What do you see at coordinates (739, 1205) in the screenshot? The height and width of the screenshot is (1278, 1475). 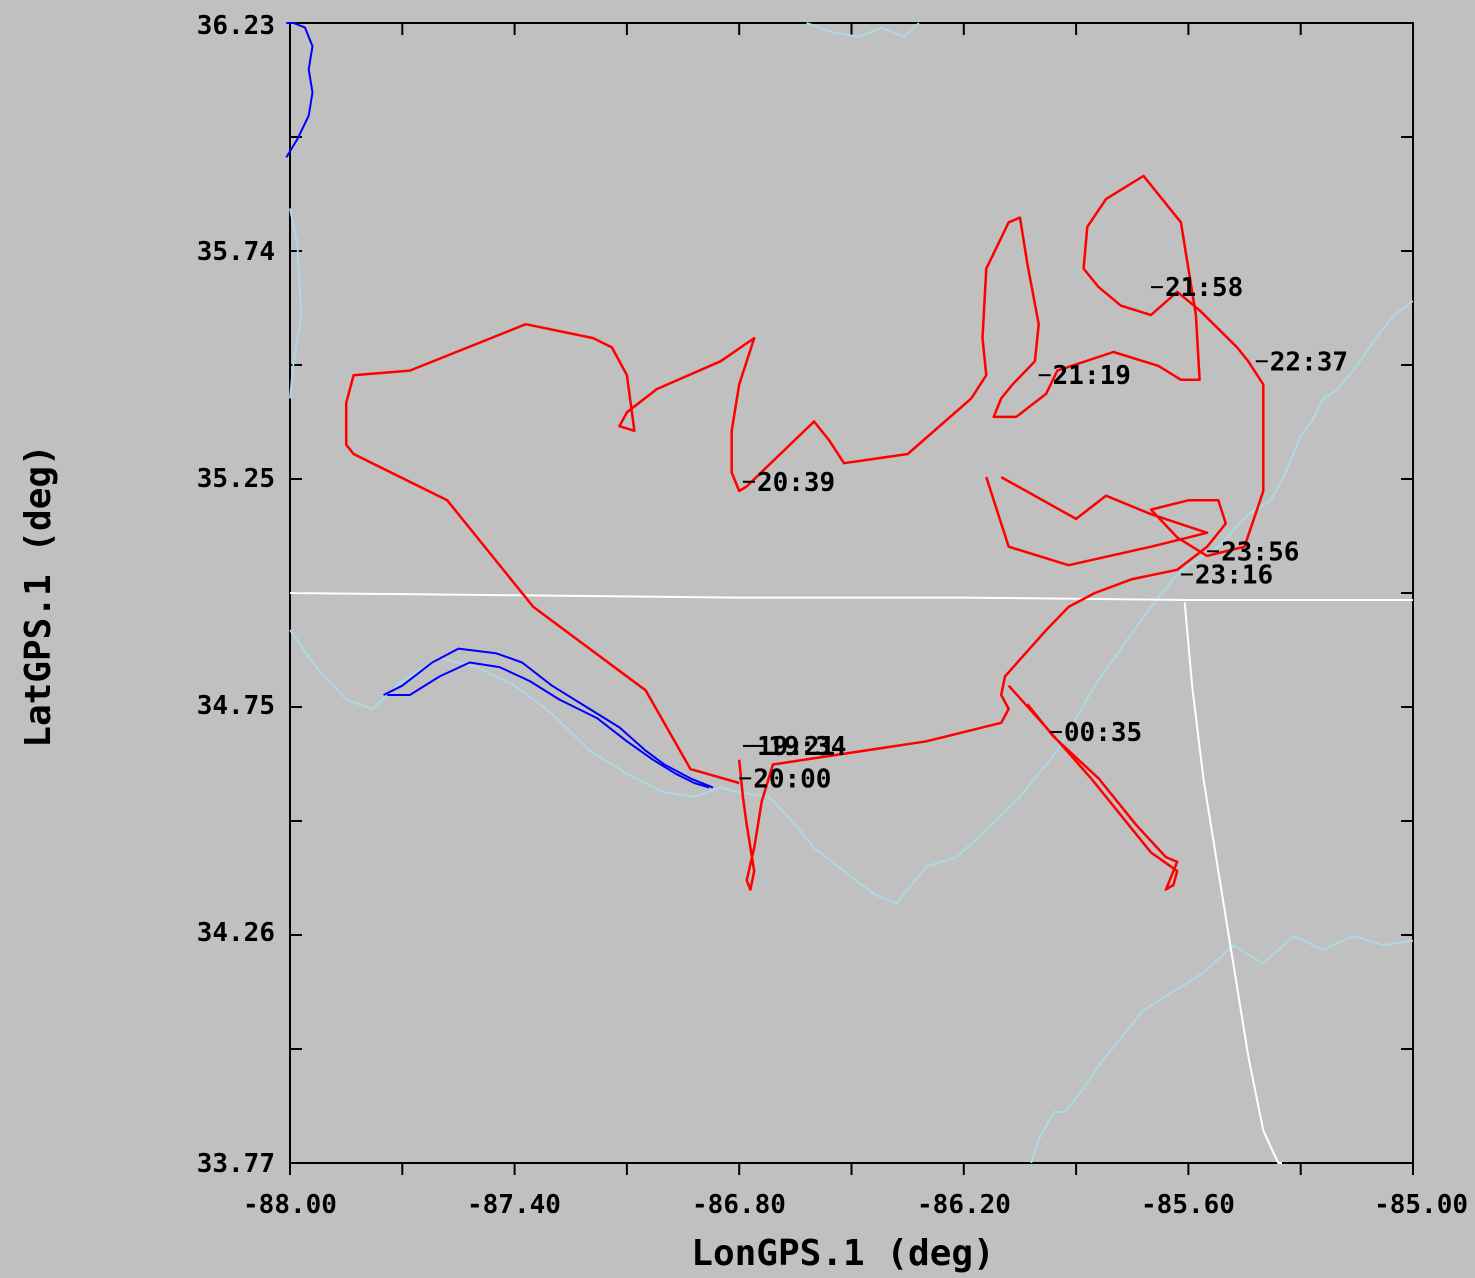 I see `x-tick-label: -86.80` at bounding box center [739, 1205].